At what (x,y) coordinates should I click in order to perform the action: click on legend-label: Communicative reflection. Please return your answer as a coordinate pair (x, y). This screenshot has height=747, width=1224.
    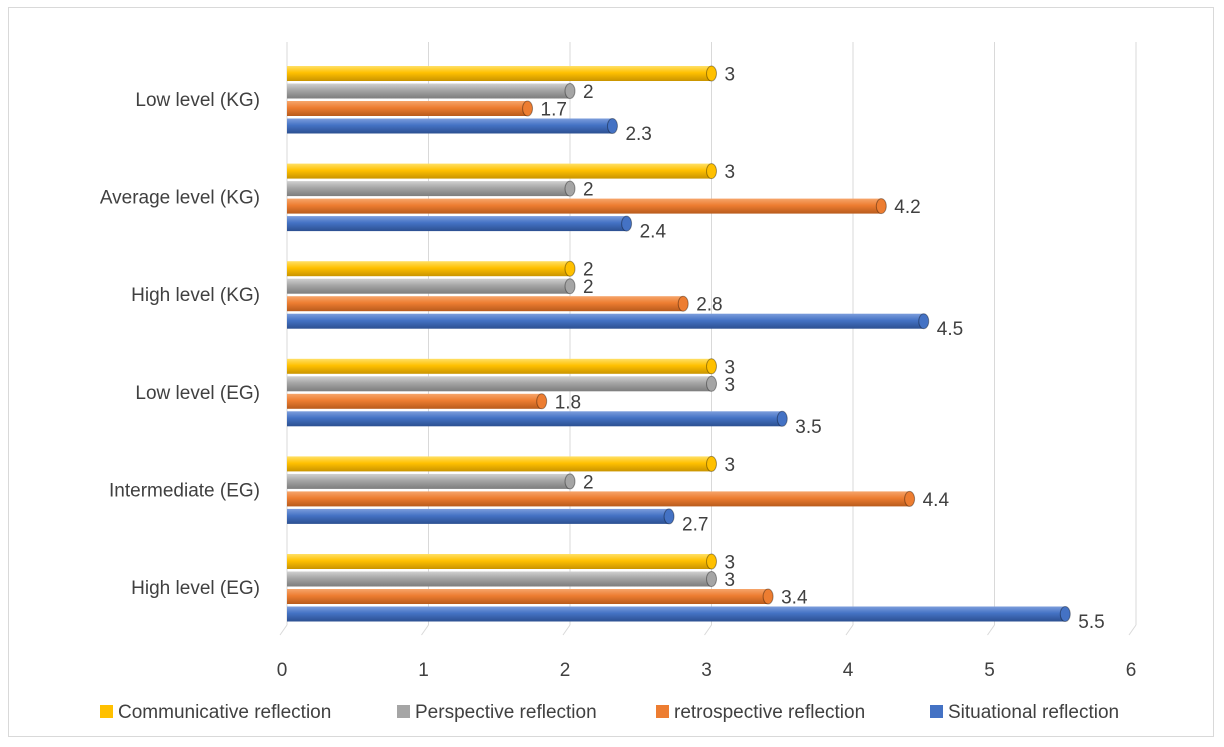
    Looking at the image, I should click on (224, 712).